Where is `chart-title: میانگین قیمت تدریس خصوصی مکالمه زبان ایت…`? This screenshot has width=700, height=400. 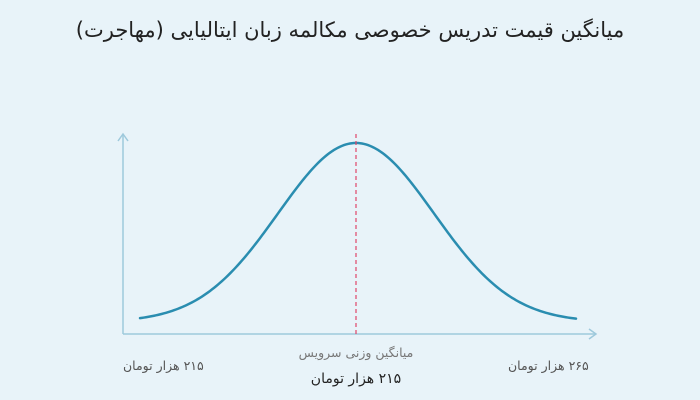
chart-title: میانگین قیمت تدریس خصوصی مکالمه زبان ایت… is located at coordinates (350, 30).